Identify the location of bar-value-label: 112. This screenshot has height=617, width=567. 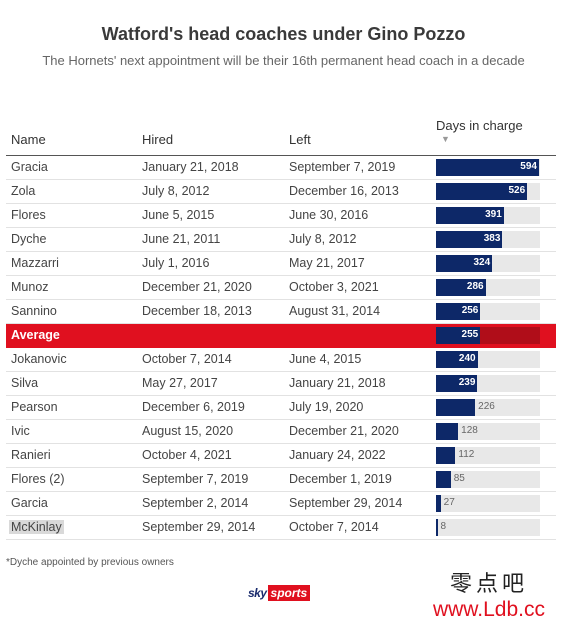
(466, 454).